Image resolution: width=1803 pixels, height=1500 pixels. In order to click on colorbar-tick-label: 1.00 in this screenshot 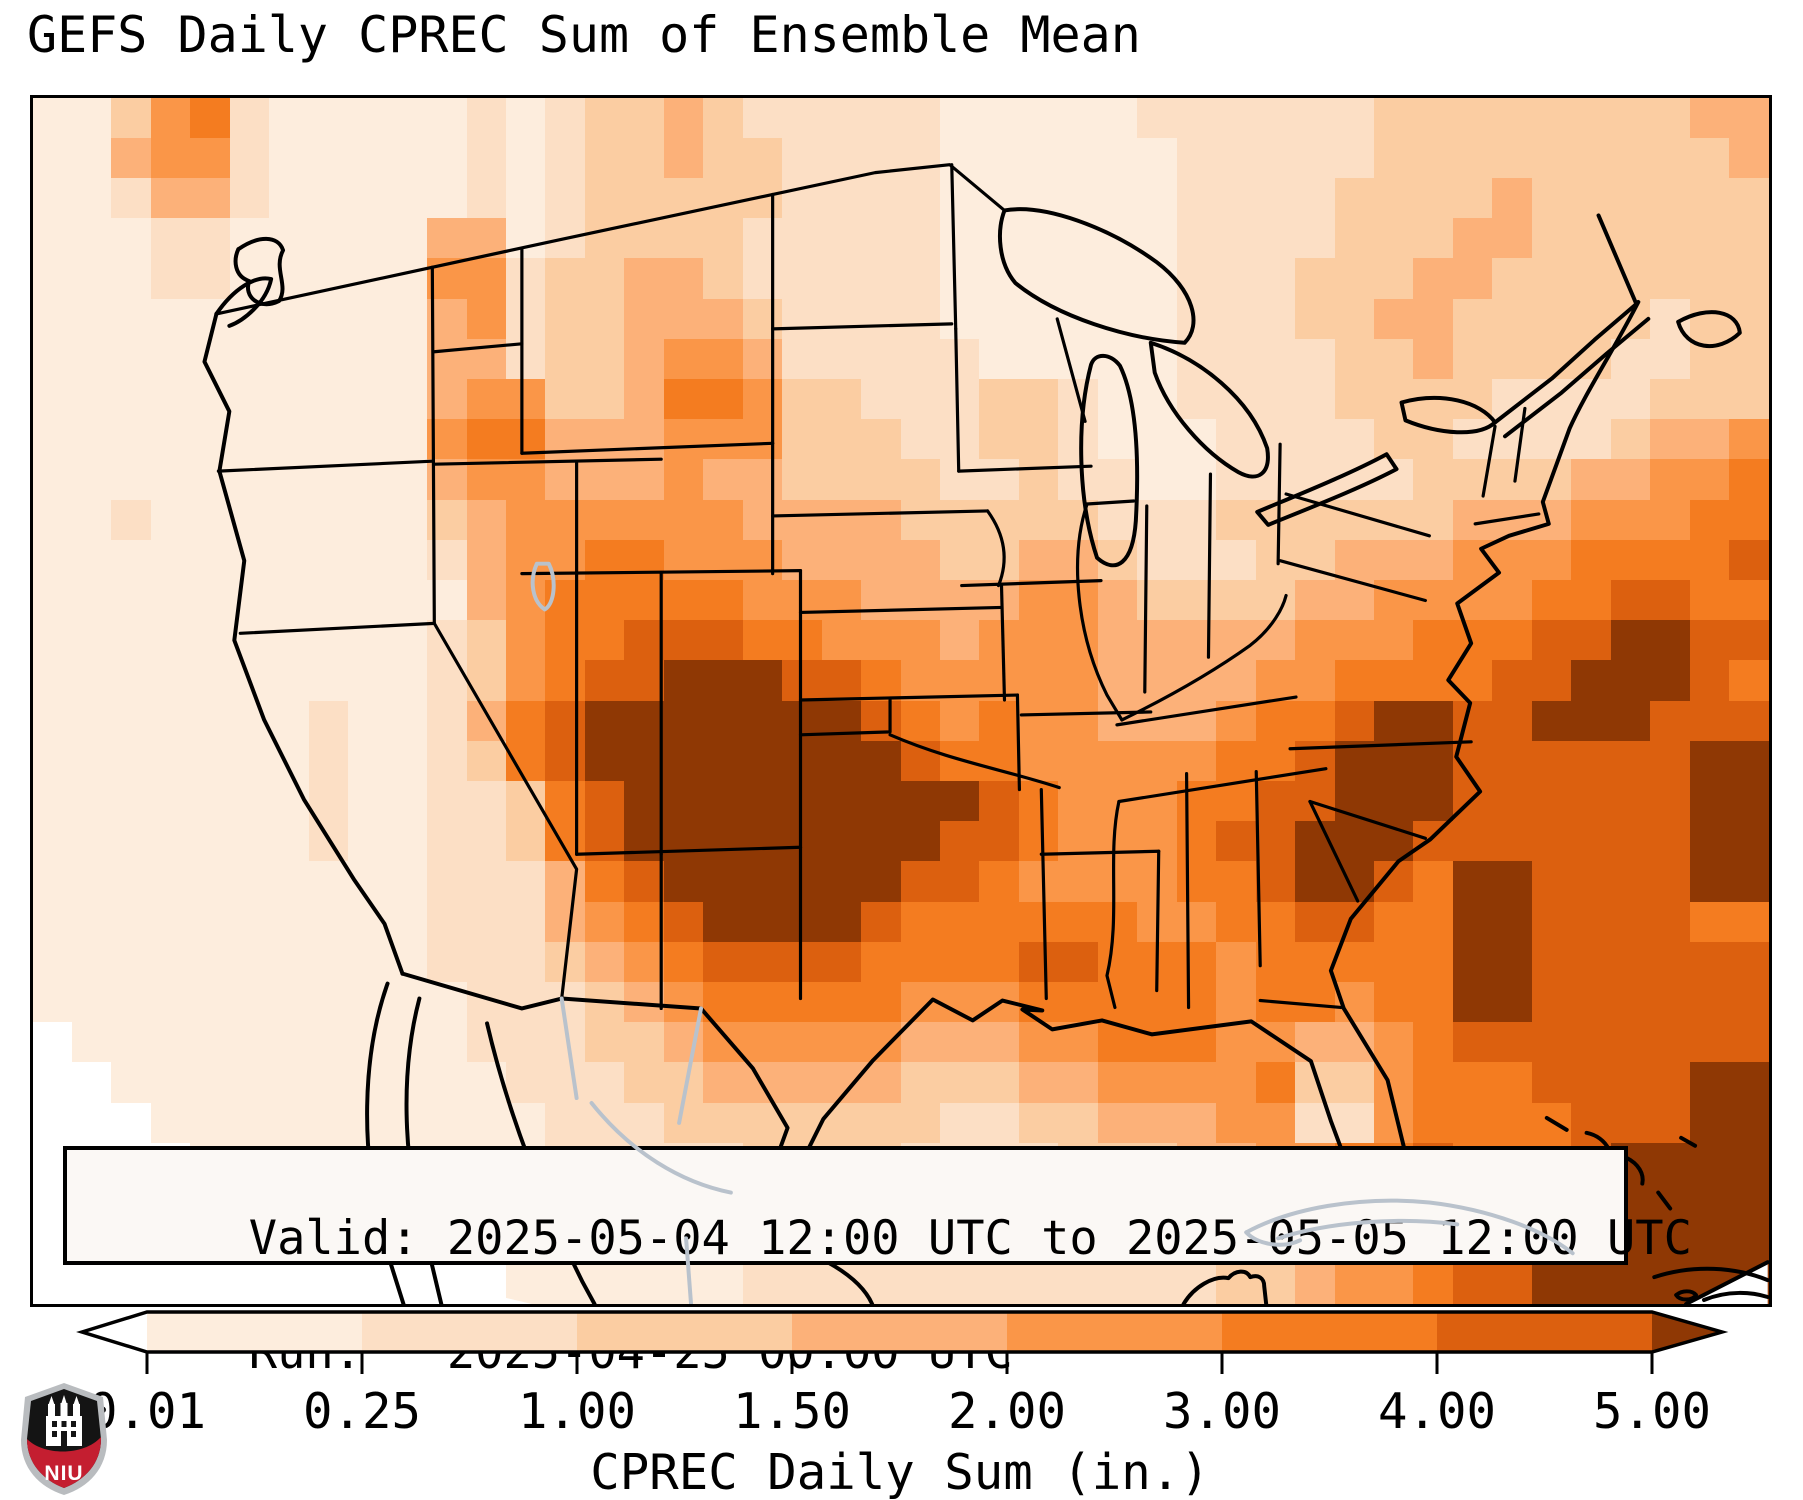, I will do `click(577, 1411)`.